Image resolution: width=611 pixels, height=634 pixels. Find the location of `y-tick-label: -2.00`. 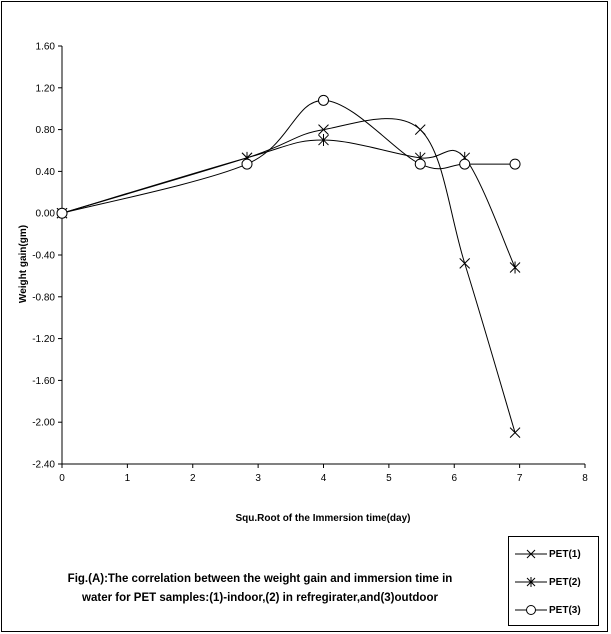

y-tick-label: -2.00 is located at coordinates (43, 423).